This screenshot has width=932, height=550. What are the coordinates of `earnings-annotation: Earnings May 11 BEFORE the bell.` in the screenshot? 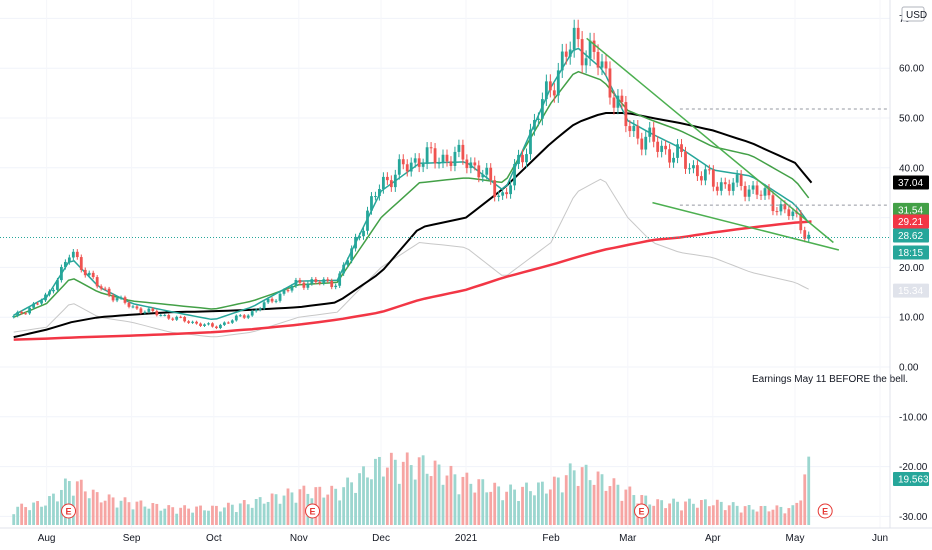 It's located at (830, 379).